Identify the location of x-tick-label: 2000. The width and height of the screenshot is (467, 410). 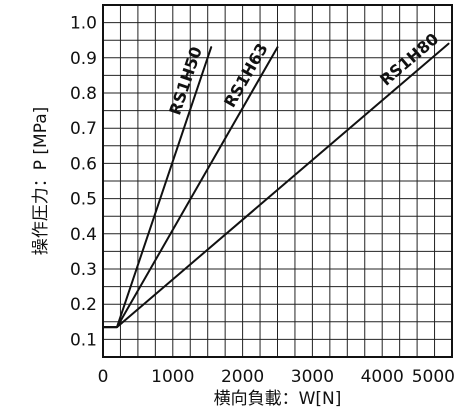
(242, 377).